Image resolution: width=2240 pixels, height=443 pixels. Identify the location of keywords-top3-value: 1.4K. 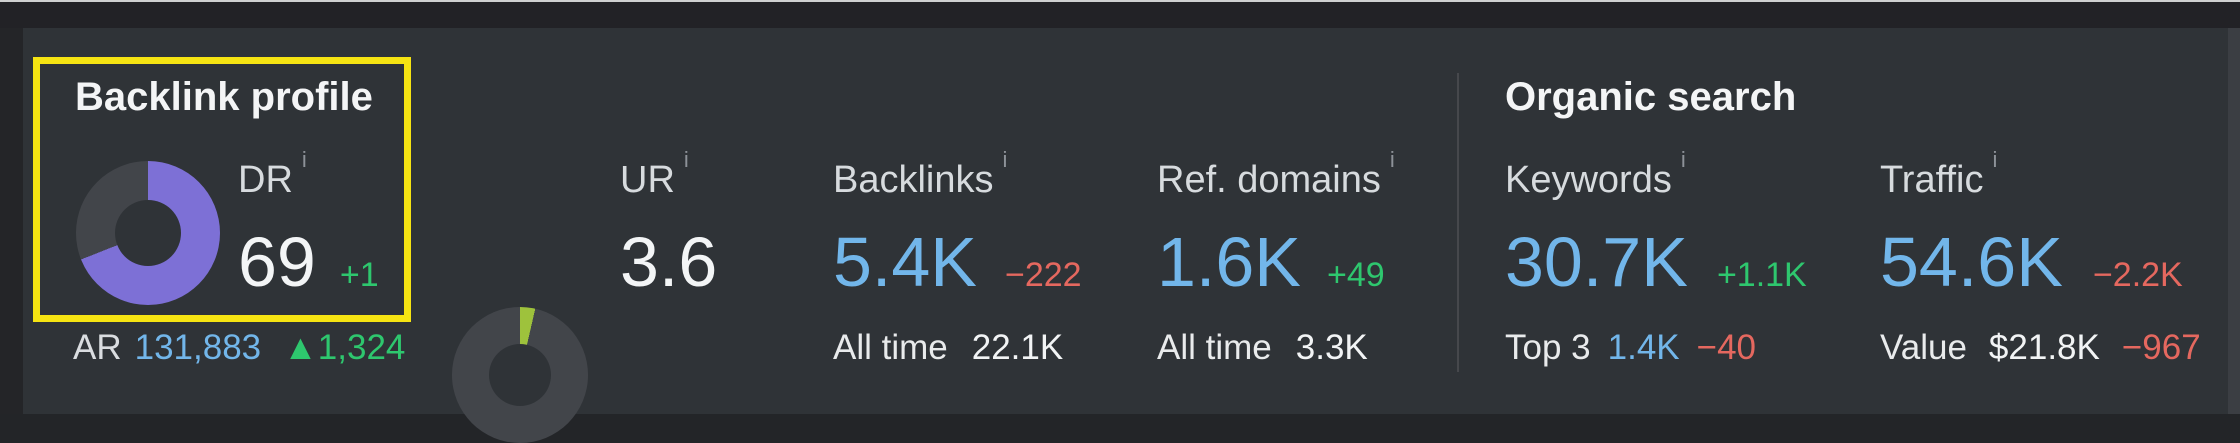
(1643, 347).